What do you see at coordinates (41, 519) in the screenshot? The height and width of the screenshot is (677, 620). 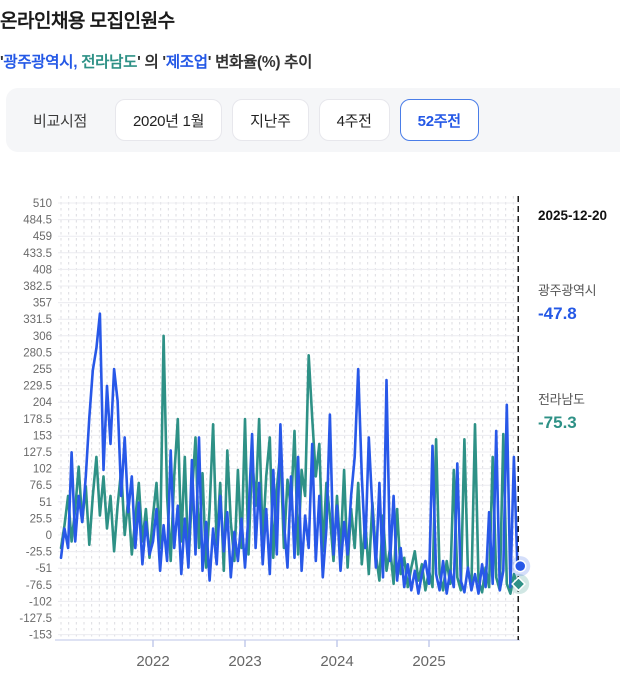 I see `y-axis-tick-label: 25.5` at bounding box center [41, 519].